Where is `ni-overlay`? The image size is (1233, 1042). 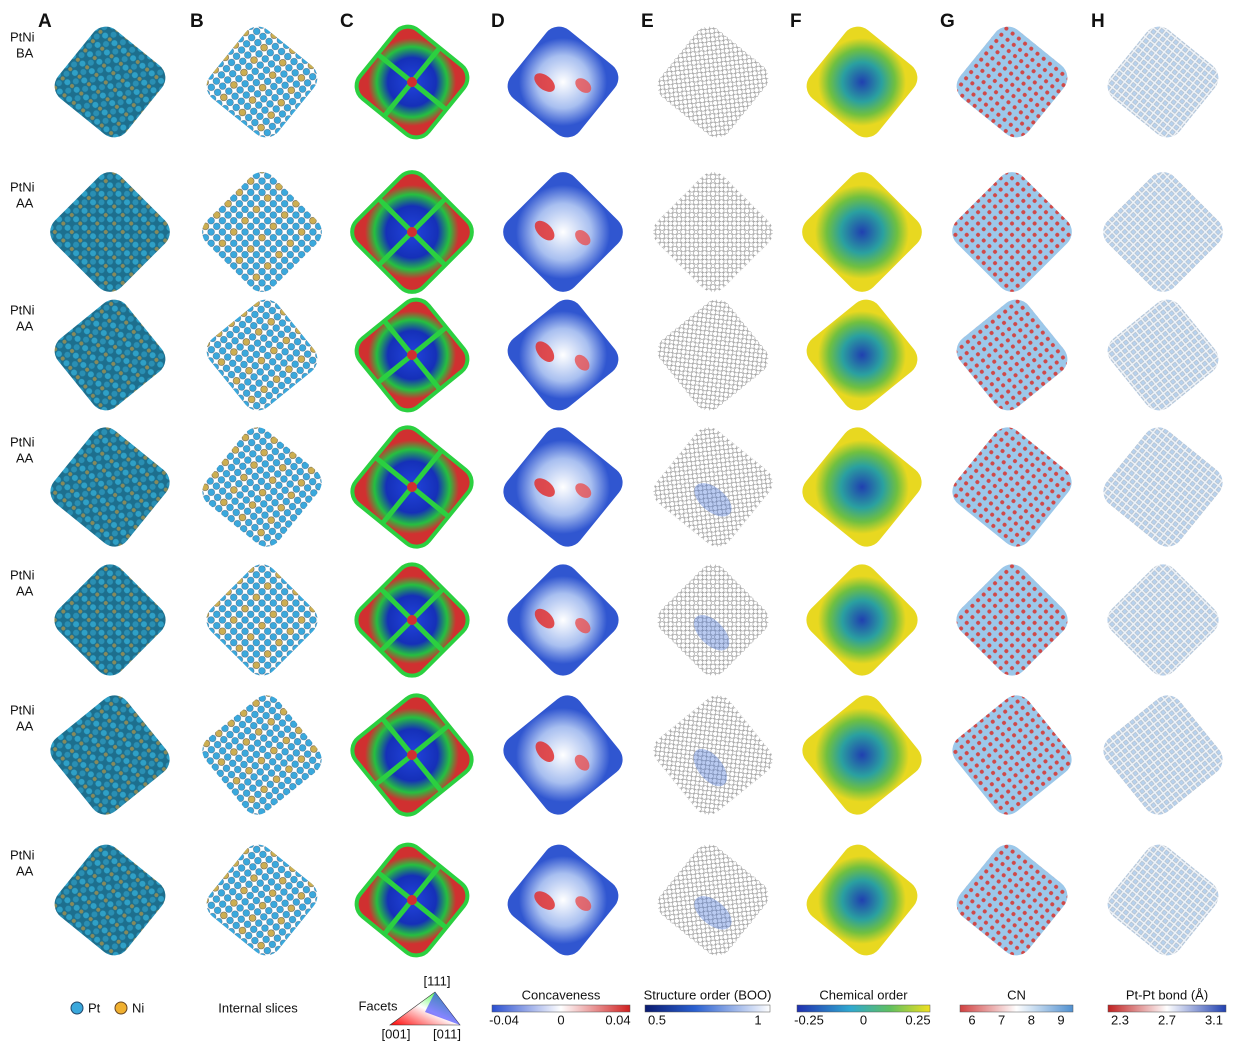 ni-overlay is located at coordinates (262, 900).